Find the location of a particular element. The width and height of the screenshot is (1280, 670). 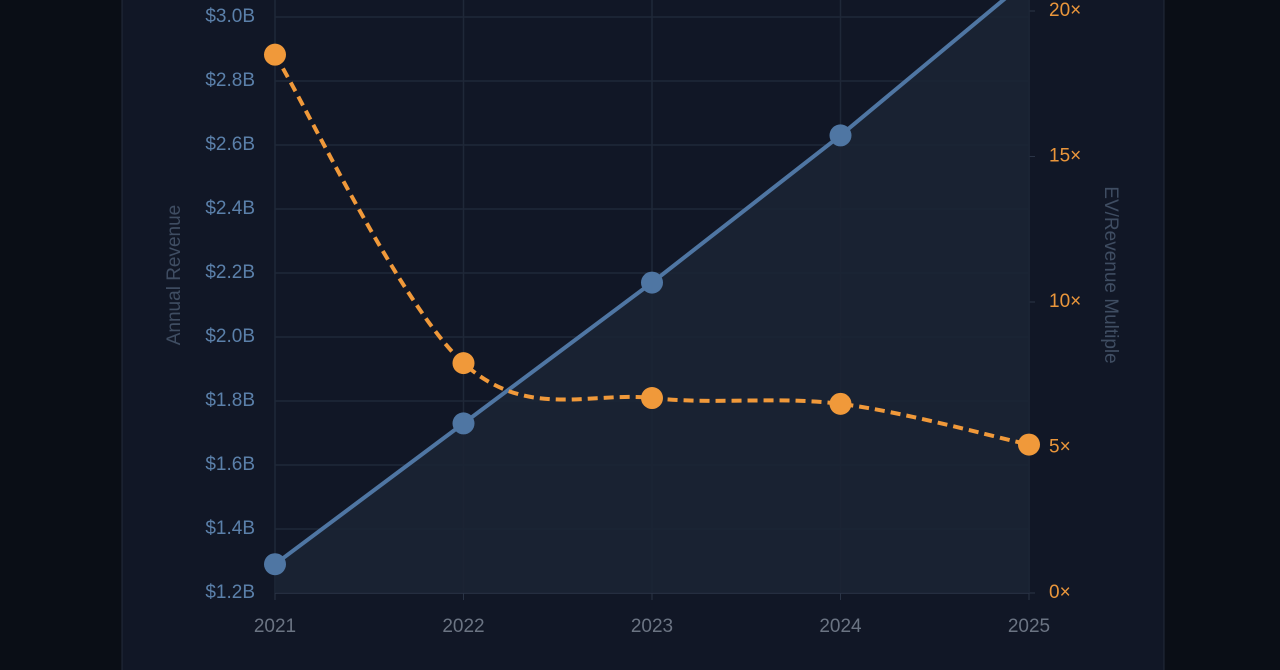

y-axis-title: Annual Revenue is located at coordinates (174, 275).